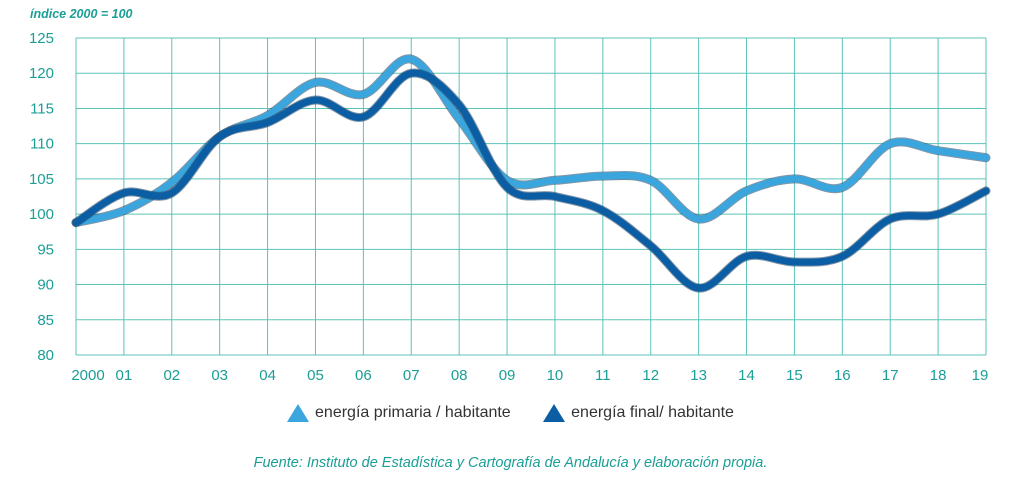 The width and height of the screenshot is (1021, 486). What do you see at coordinates (219, 375) in the screenshot?
I see `x-tick-label: 03` at bounding box center [219, 375].